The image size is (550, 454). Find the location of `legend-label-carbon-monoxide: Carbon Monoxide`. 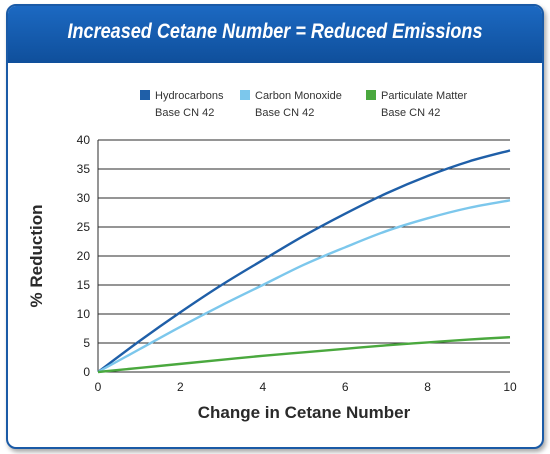

legend-label-carbon-monoxide: Carbon Monoxide is located at coordinates (298, 96).